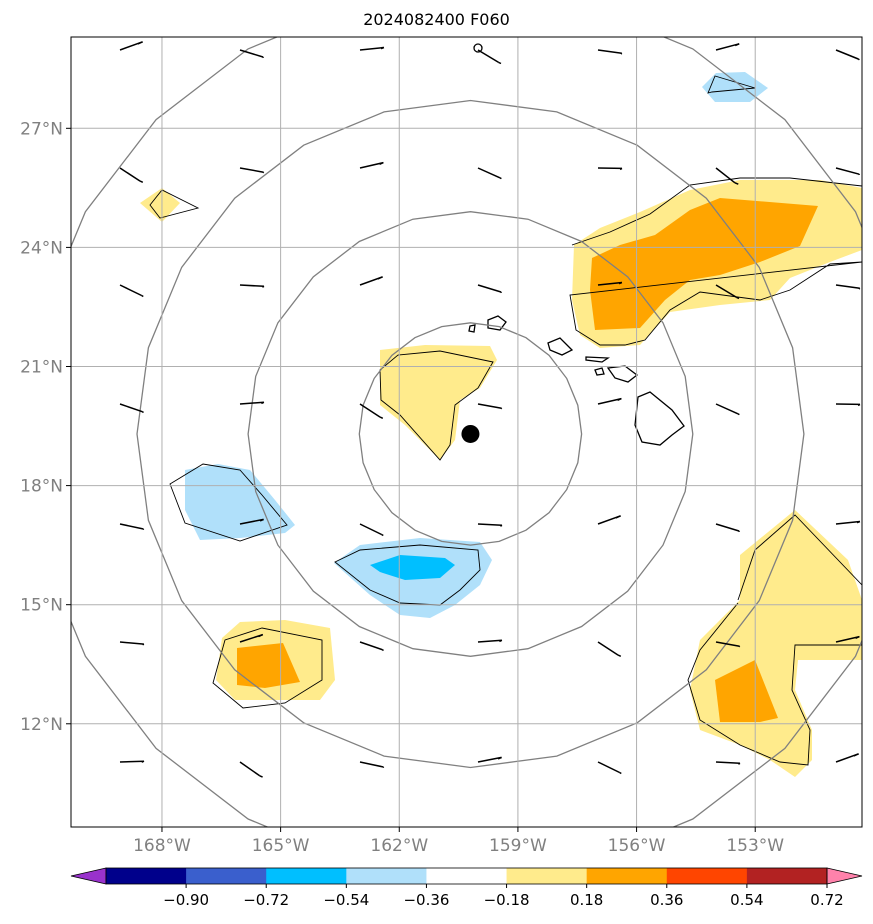  What do you see at coordinates (458, 841) in the screenshot?
I see `longitude-axis: 168°W 165°W 162°W 159°W 156°W 153°W` at bounding box center [458, 841].